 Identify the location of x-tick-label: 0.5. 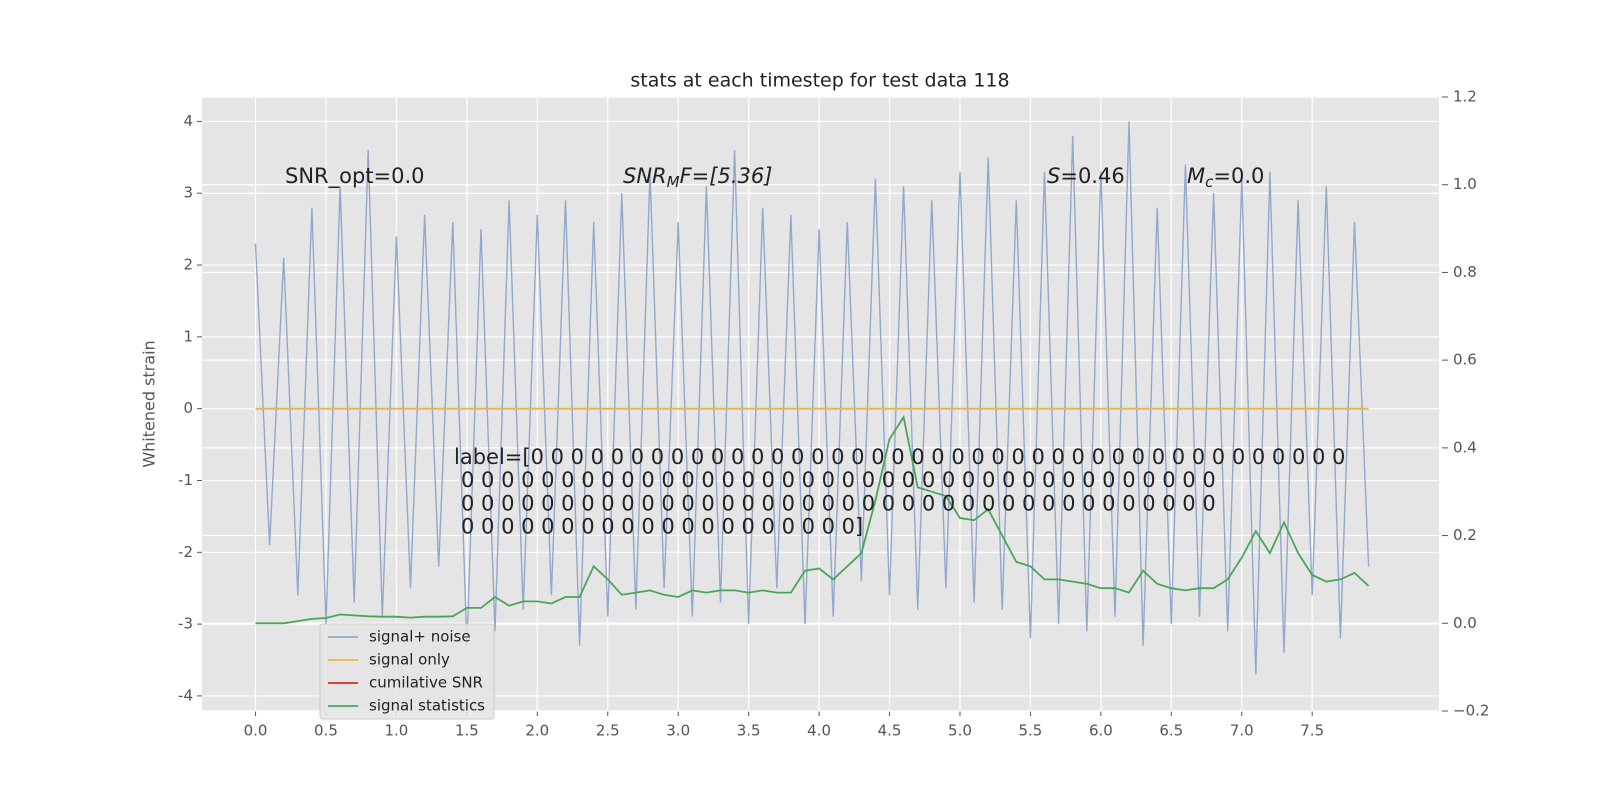
(326, 731).